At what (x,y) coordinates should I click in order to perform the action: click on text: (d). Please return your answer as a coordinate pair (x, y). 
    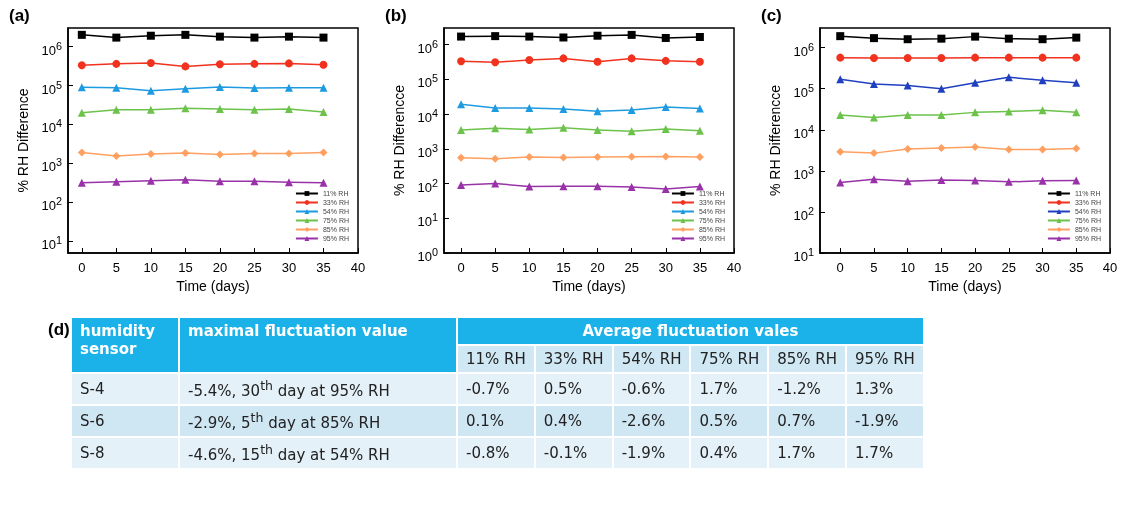
    Looking at the image, I should click on (59, 330).